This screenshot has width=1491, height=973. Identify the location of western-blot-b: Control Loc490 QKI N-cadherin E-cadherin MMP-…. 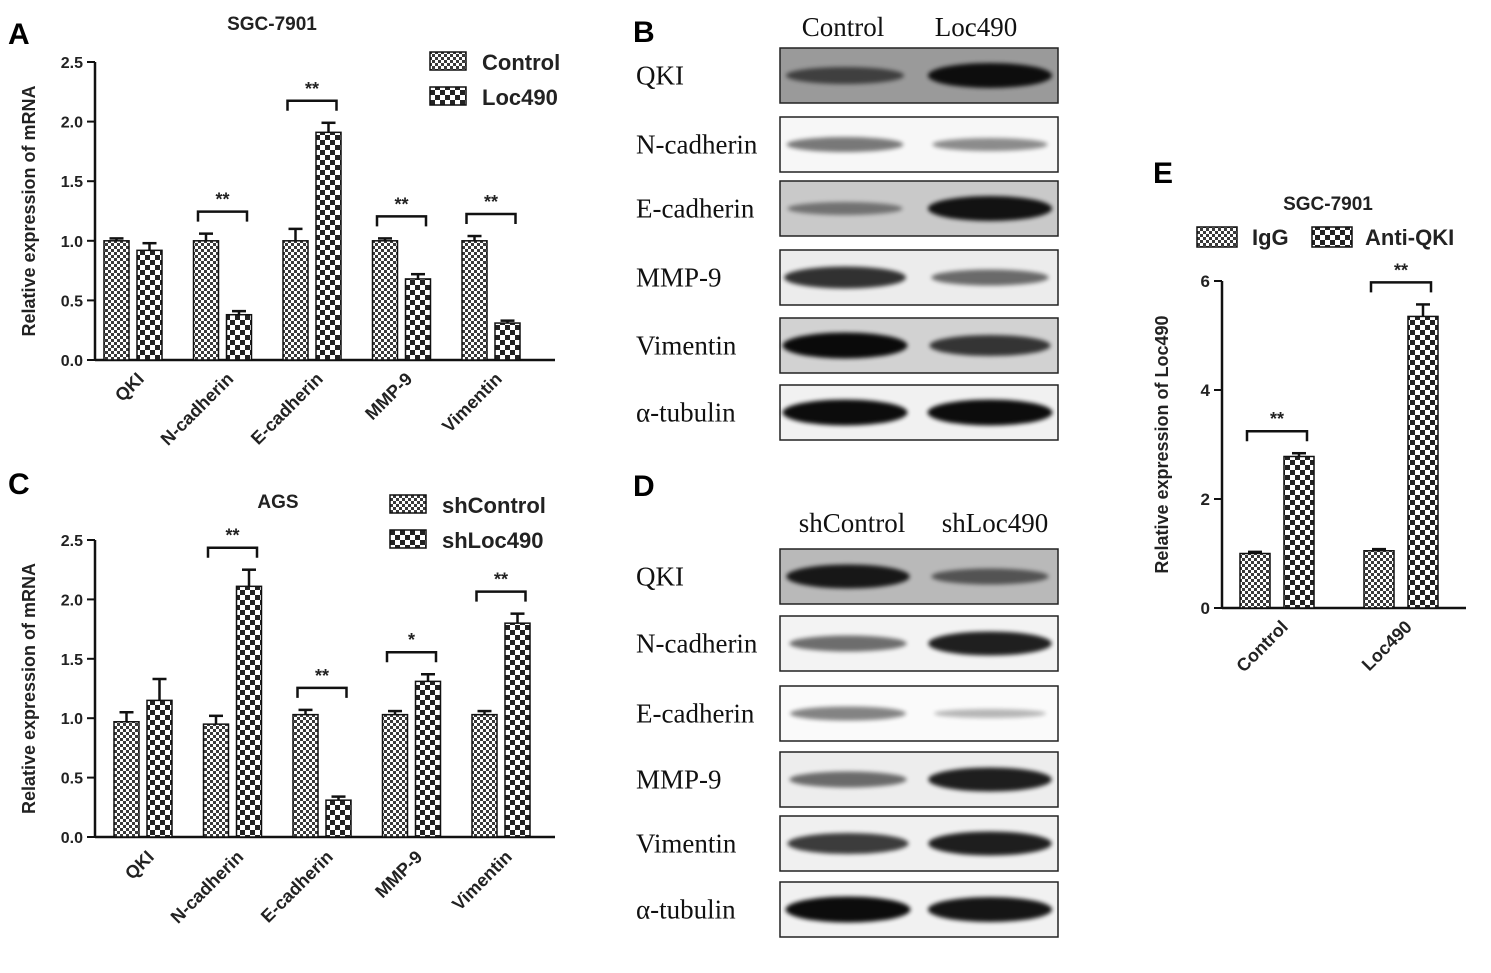
(847, 226).